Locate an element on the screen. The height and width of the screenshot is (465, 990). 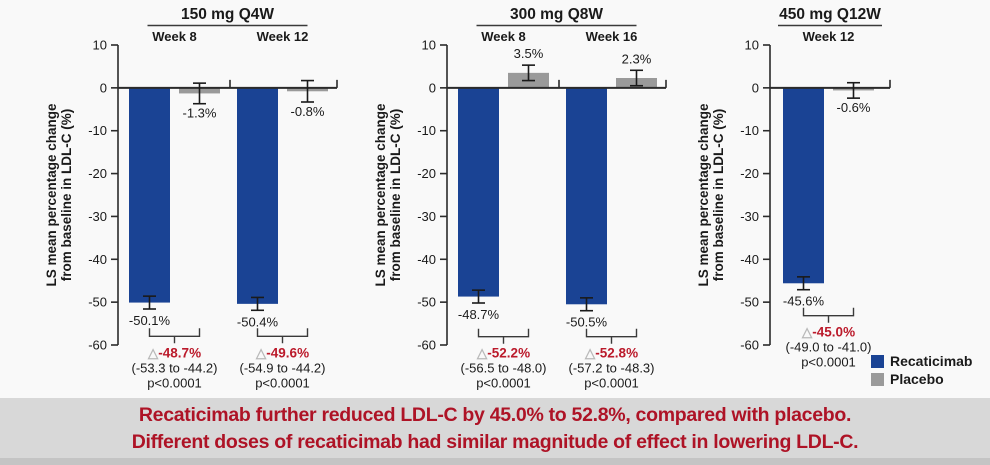
placebo-value-label: 2.3% is located at coordinates (637, 58).